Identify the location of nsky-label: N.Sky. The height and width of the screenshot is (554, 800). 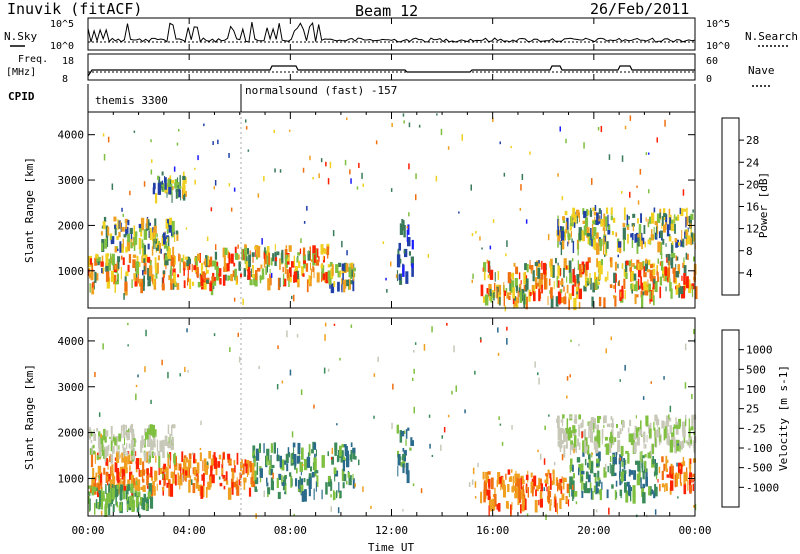
(20, 36).